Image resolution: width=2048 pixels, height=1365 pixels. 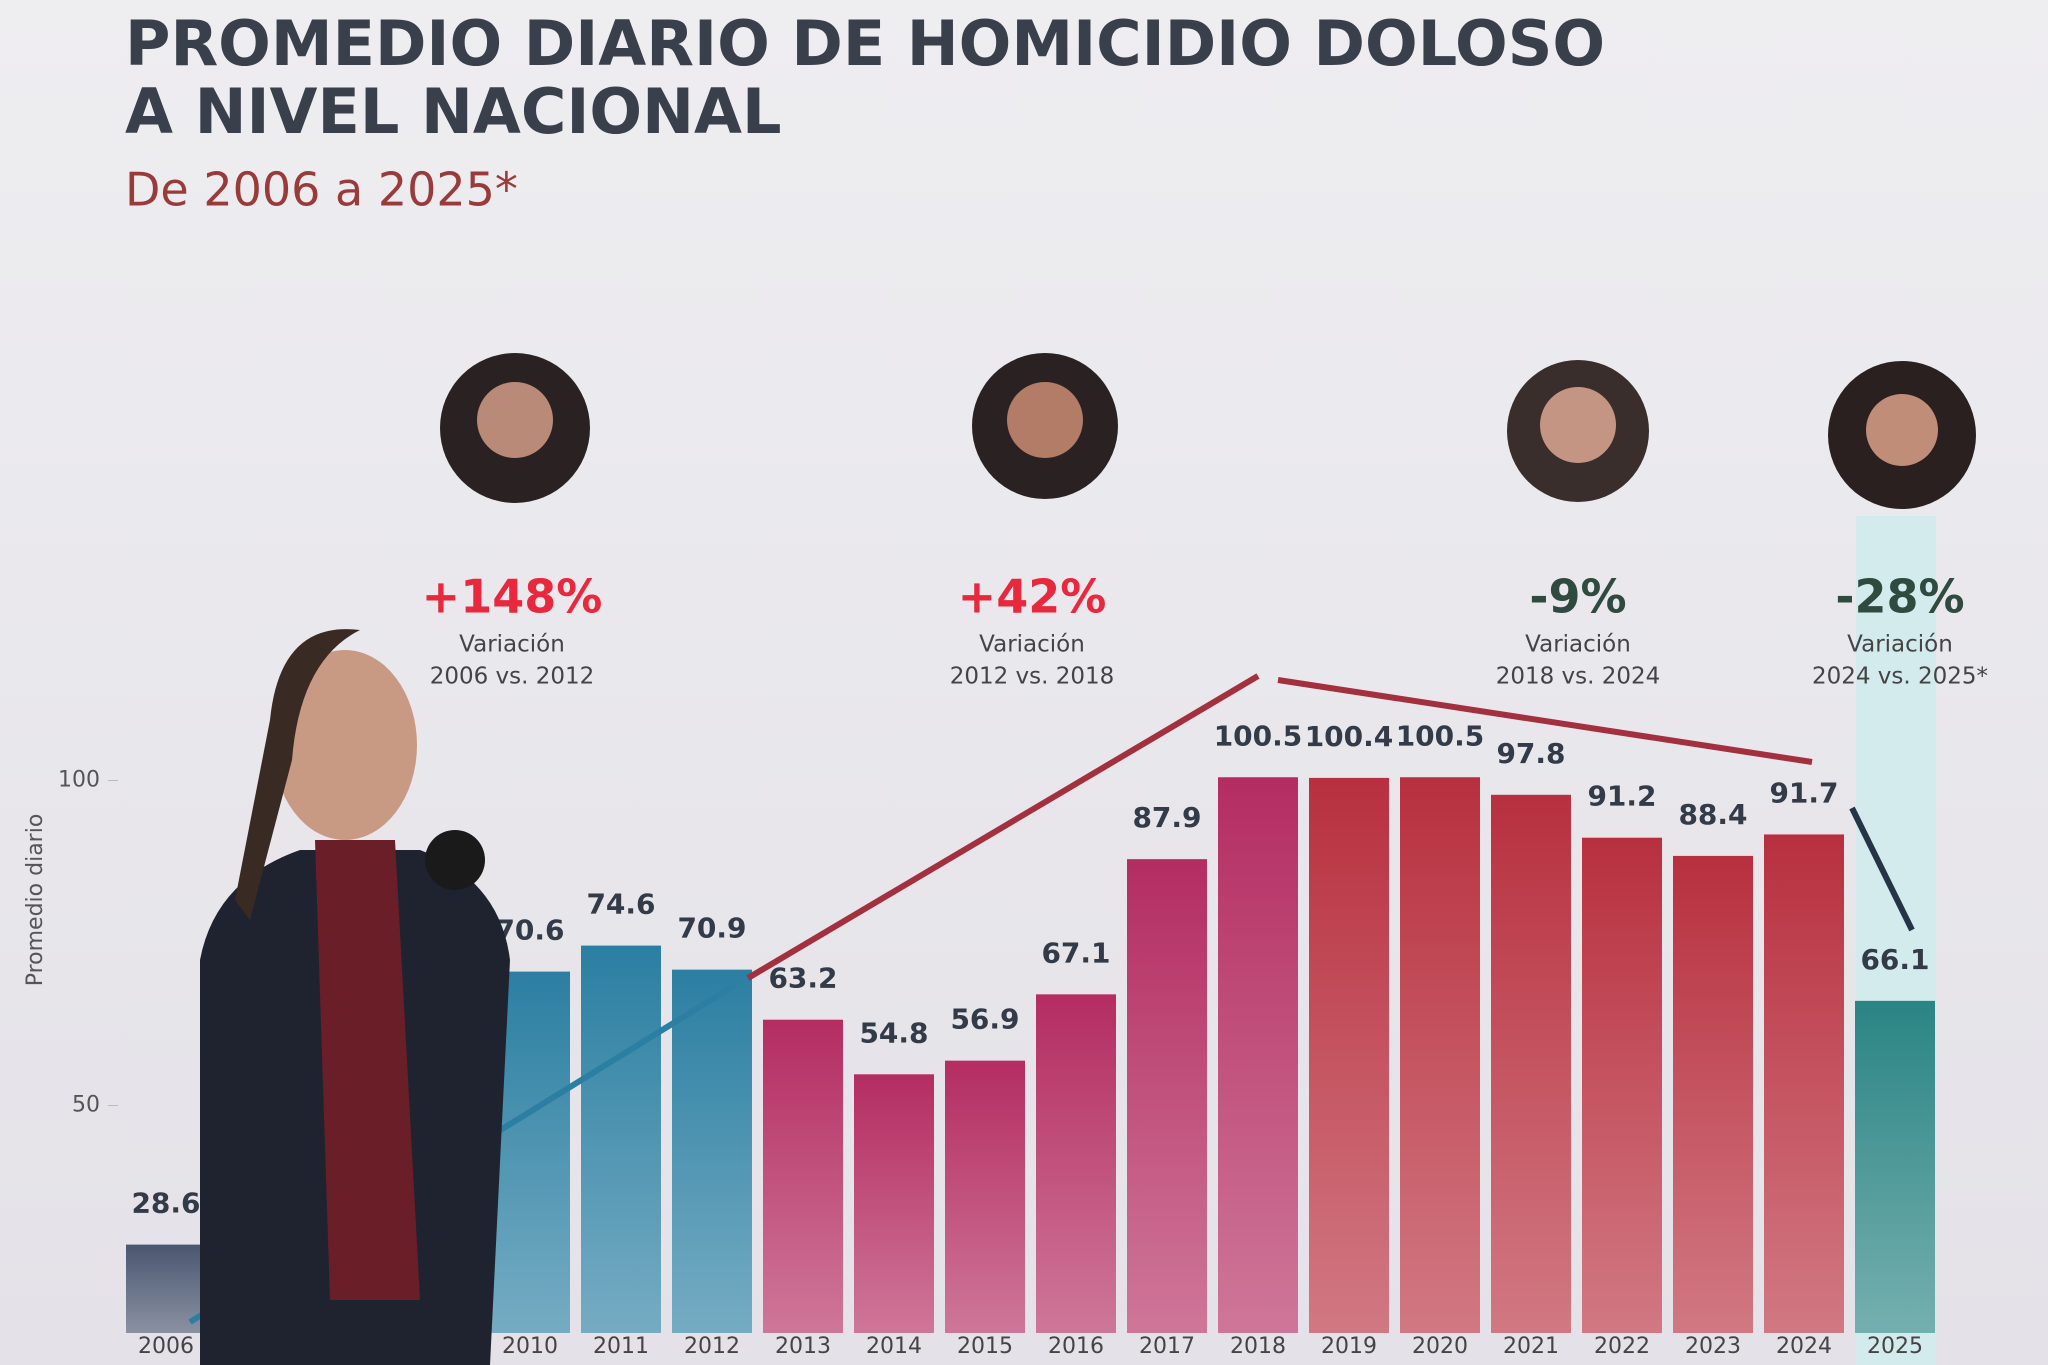 I want to click on value-label: 70.6, so click(x=529, y=930).